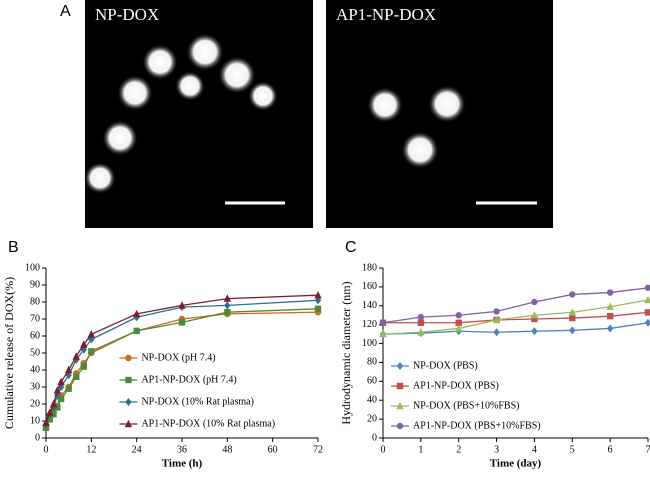 The height and width of the screenshot is (478, 650). What do you see at coordinates (445, 365) in the screenshot?
I see `legend-label: NP-DOX (PBS)` at bounding box center [445, 365].